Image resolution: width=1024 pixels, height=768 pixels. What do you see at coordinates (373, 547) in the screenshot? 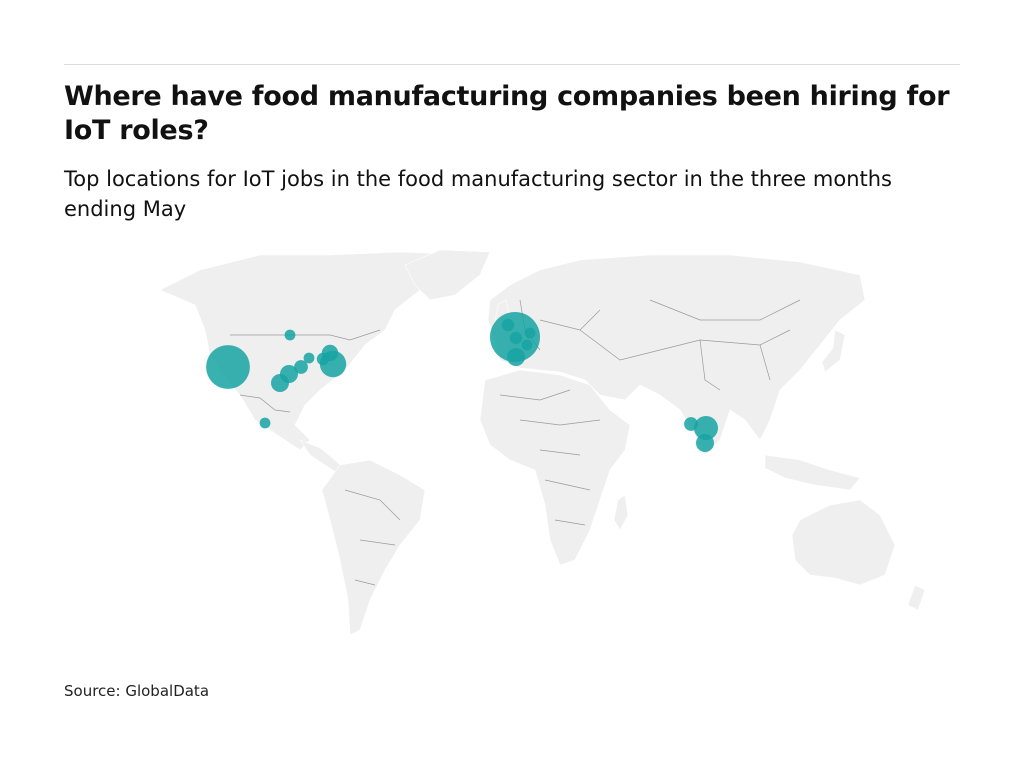
I see `south-america` at bounding box center [373, 547].